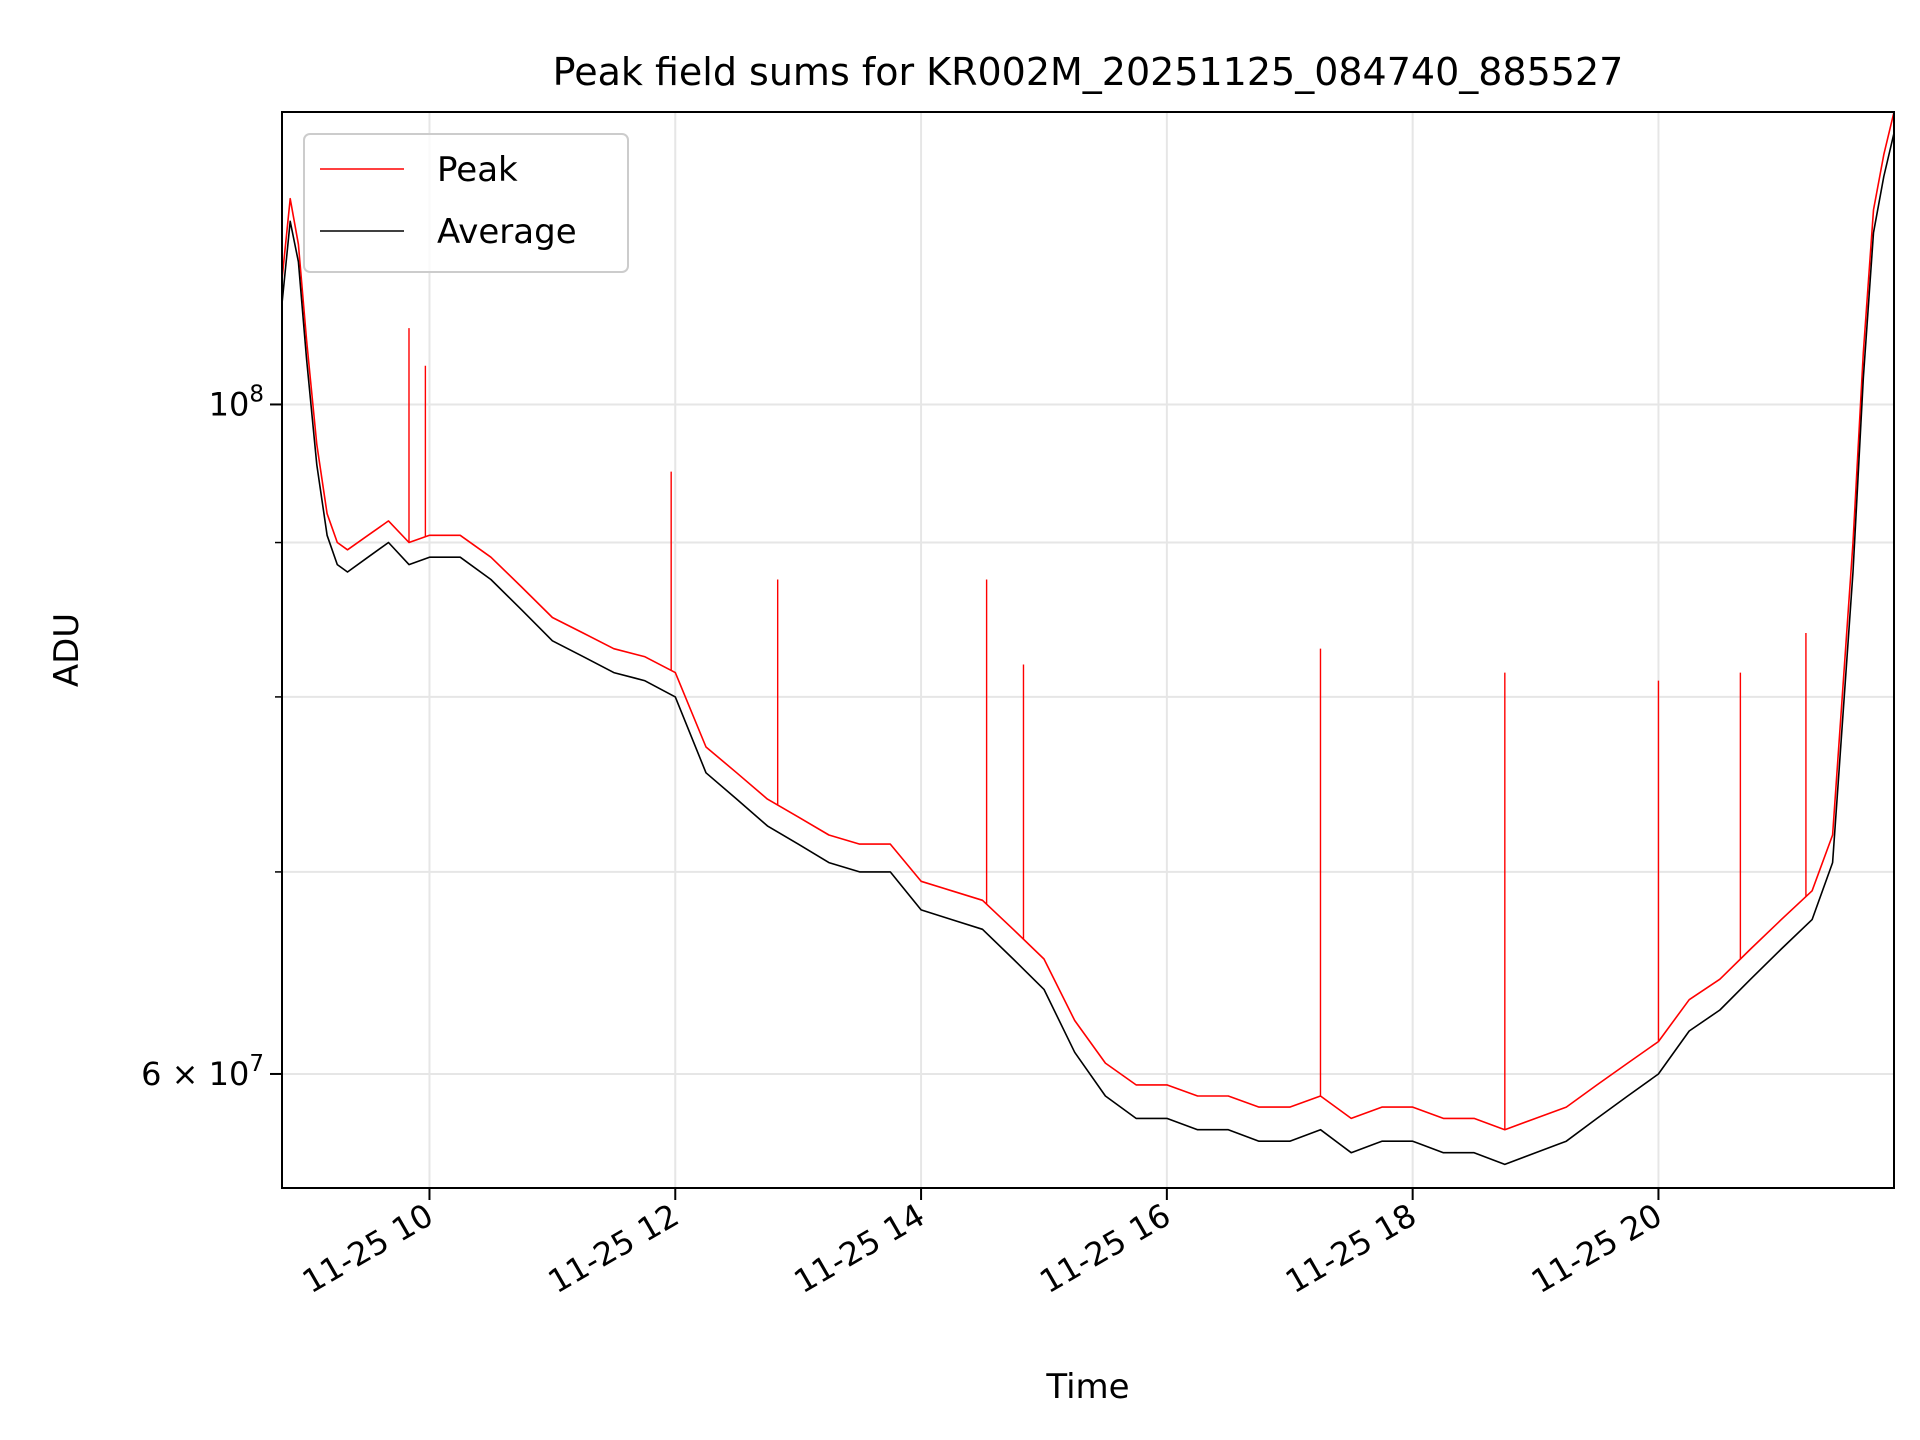  I want to click on y-tick-label: 108, so click(236, 402).